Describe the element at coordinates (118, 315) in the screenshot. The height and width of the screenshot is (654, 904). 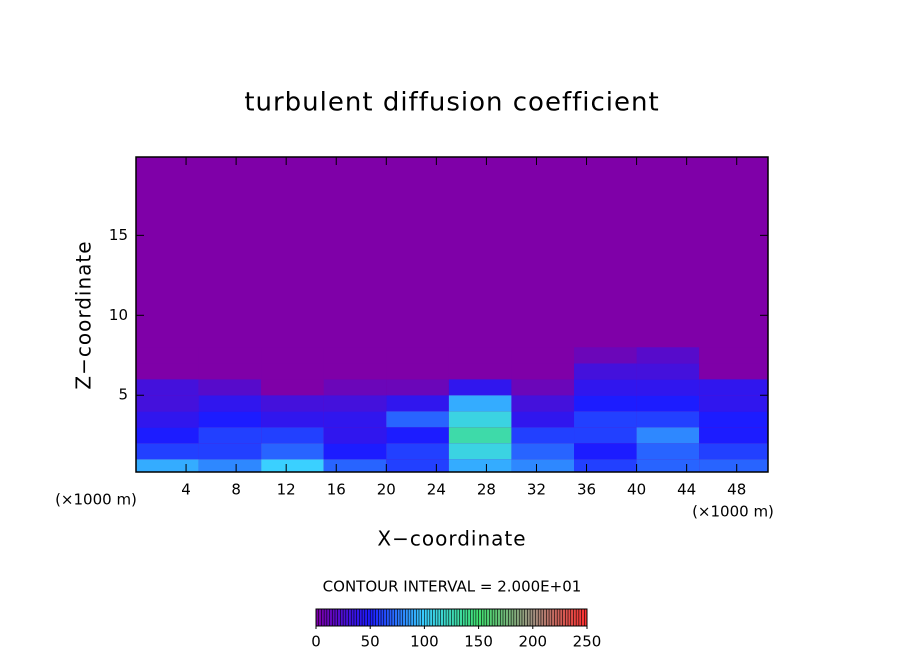
I see `y-tick-label: 10` at that location.